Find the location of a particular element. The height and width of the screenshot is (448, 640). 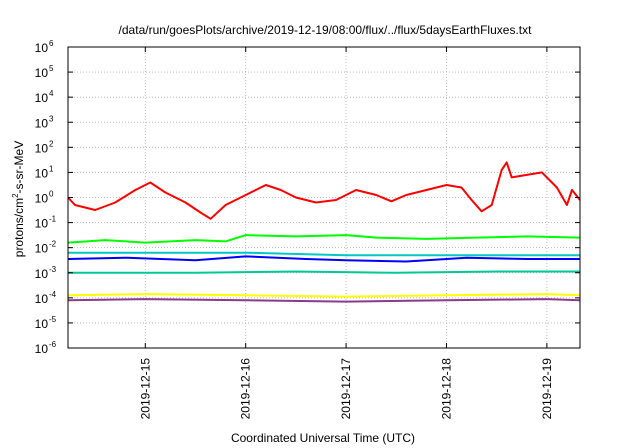

y-tick-exponent: 4 is located at coordinates (51, 93).